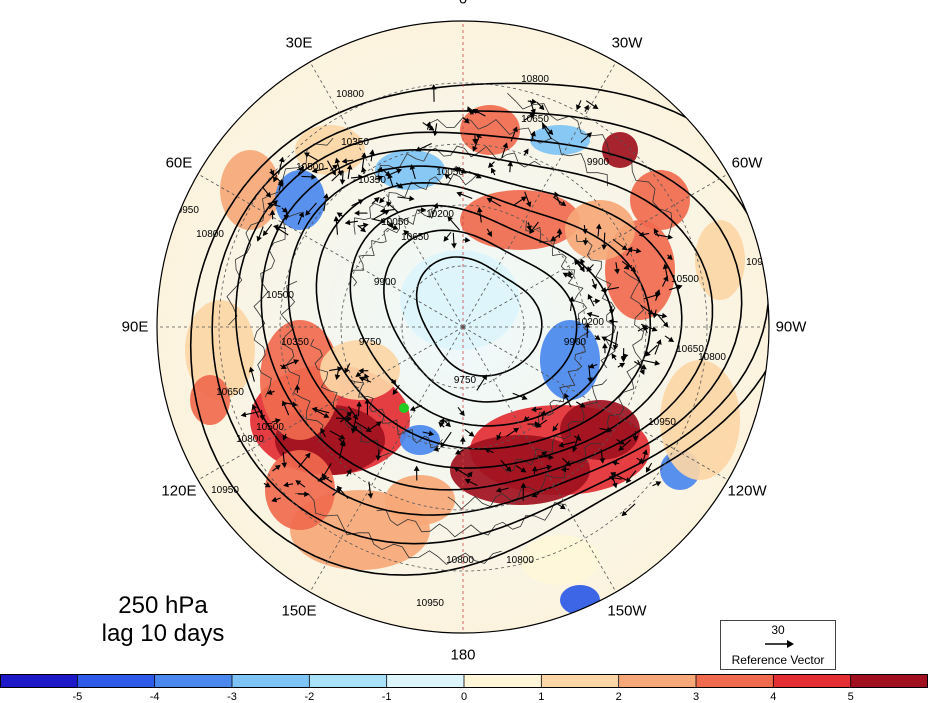 This screenshot has height=703, width=928. I want to click on longitude-label: 150W, so click(626, 611).